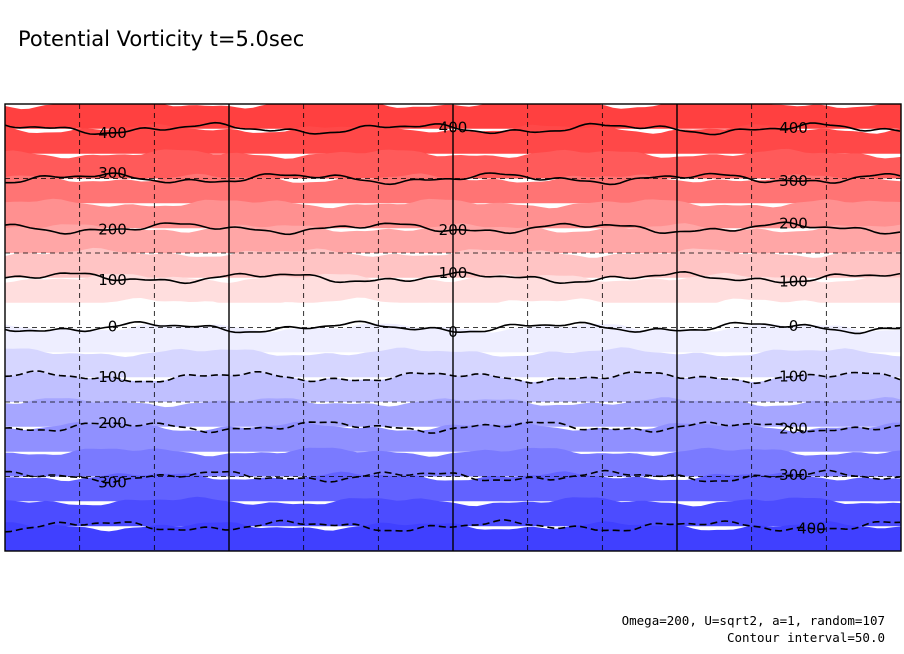 The image size is (904, 654). Describe the element at coordinates (452, 526) in the screenshot. I see `contour-line--400` at that location.